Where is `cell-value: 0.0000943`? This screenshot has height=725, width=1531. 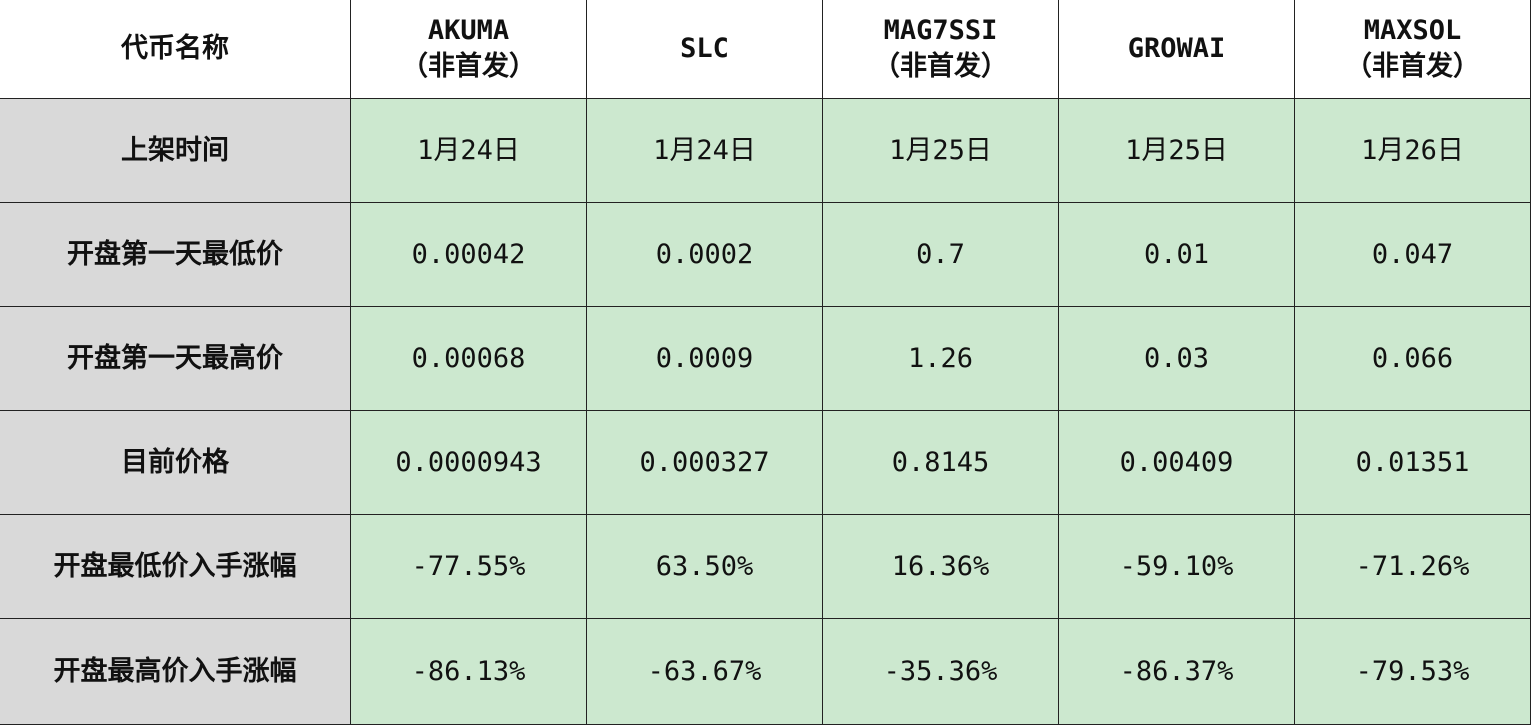 cell-value: 0.0000943 is located at coordinates (468, 462).